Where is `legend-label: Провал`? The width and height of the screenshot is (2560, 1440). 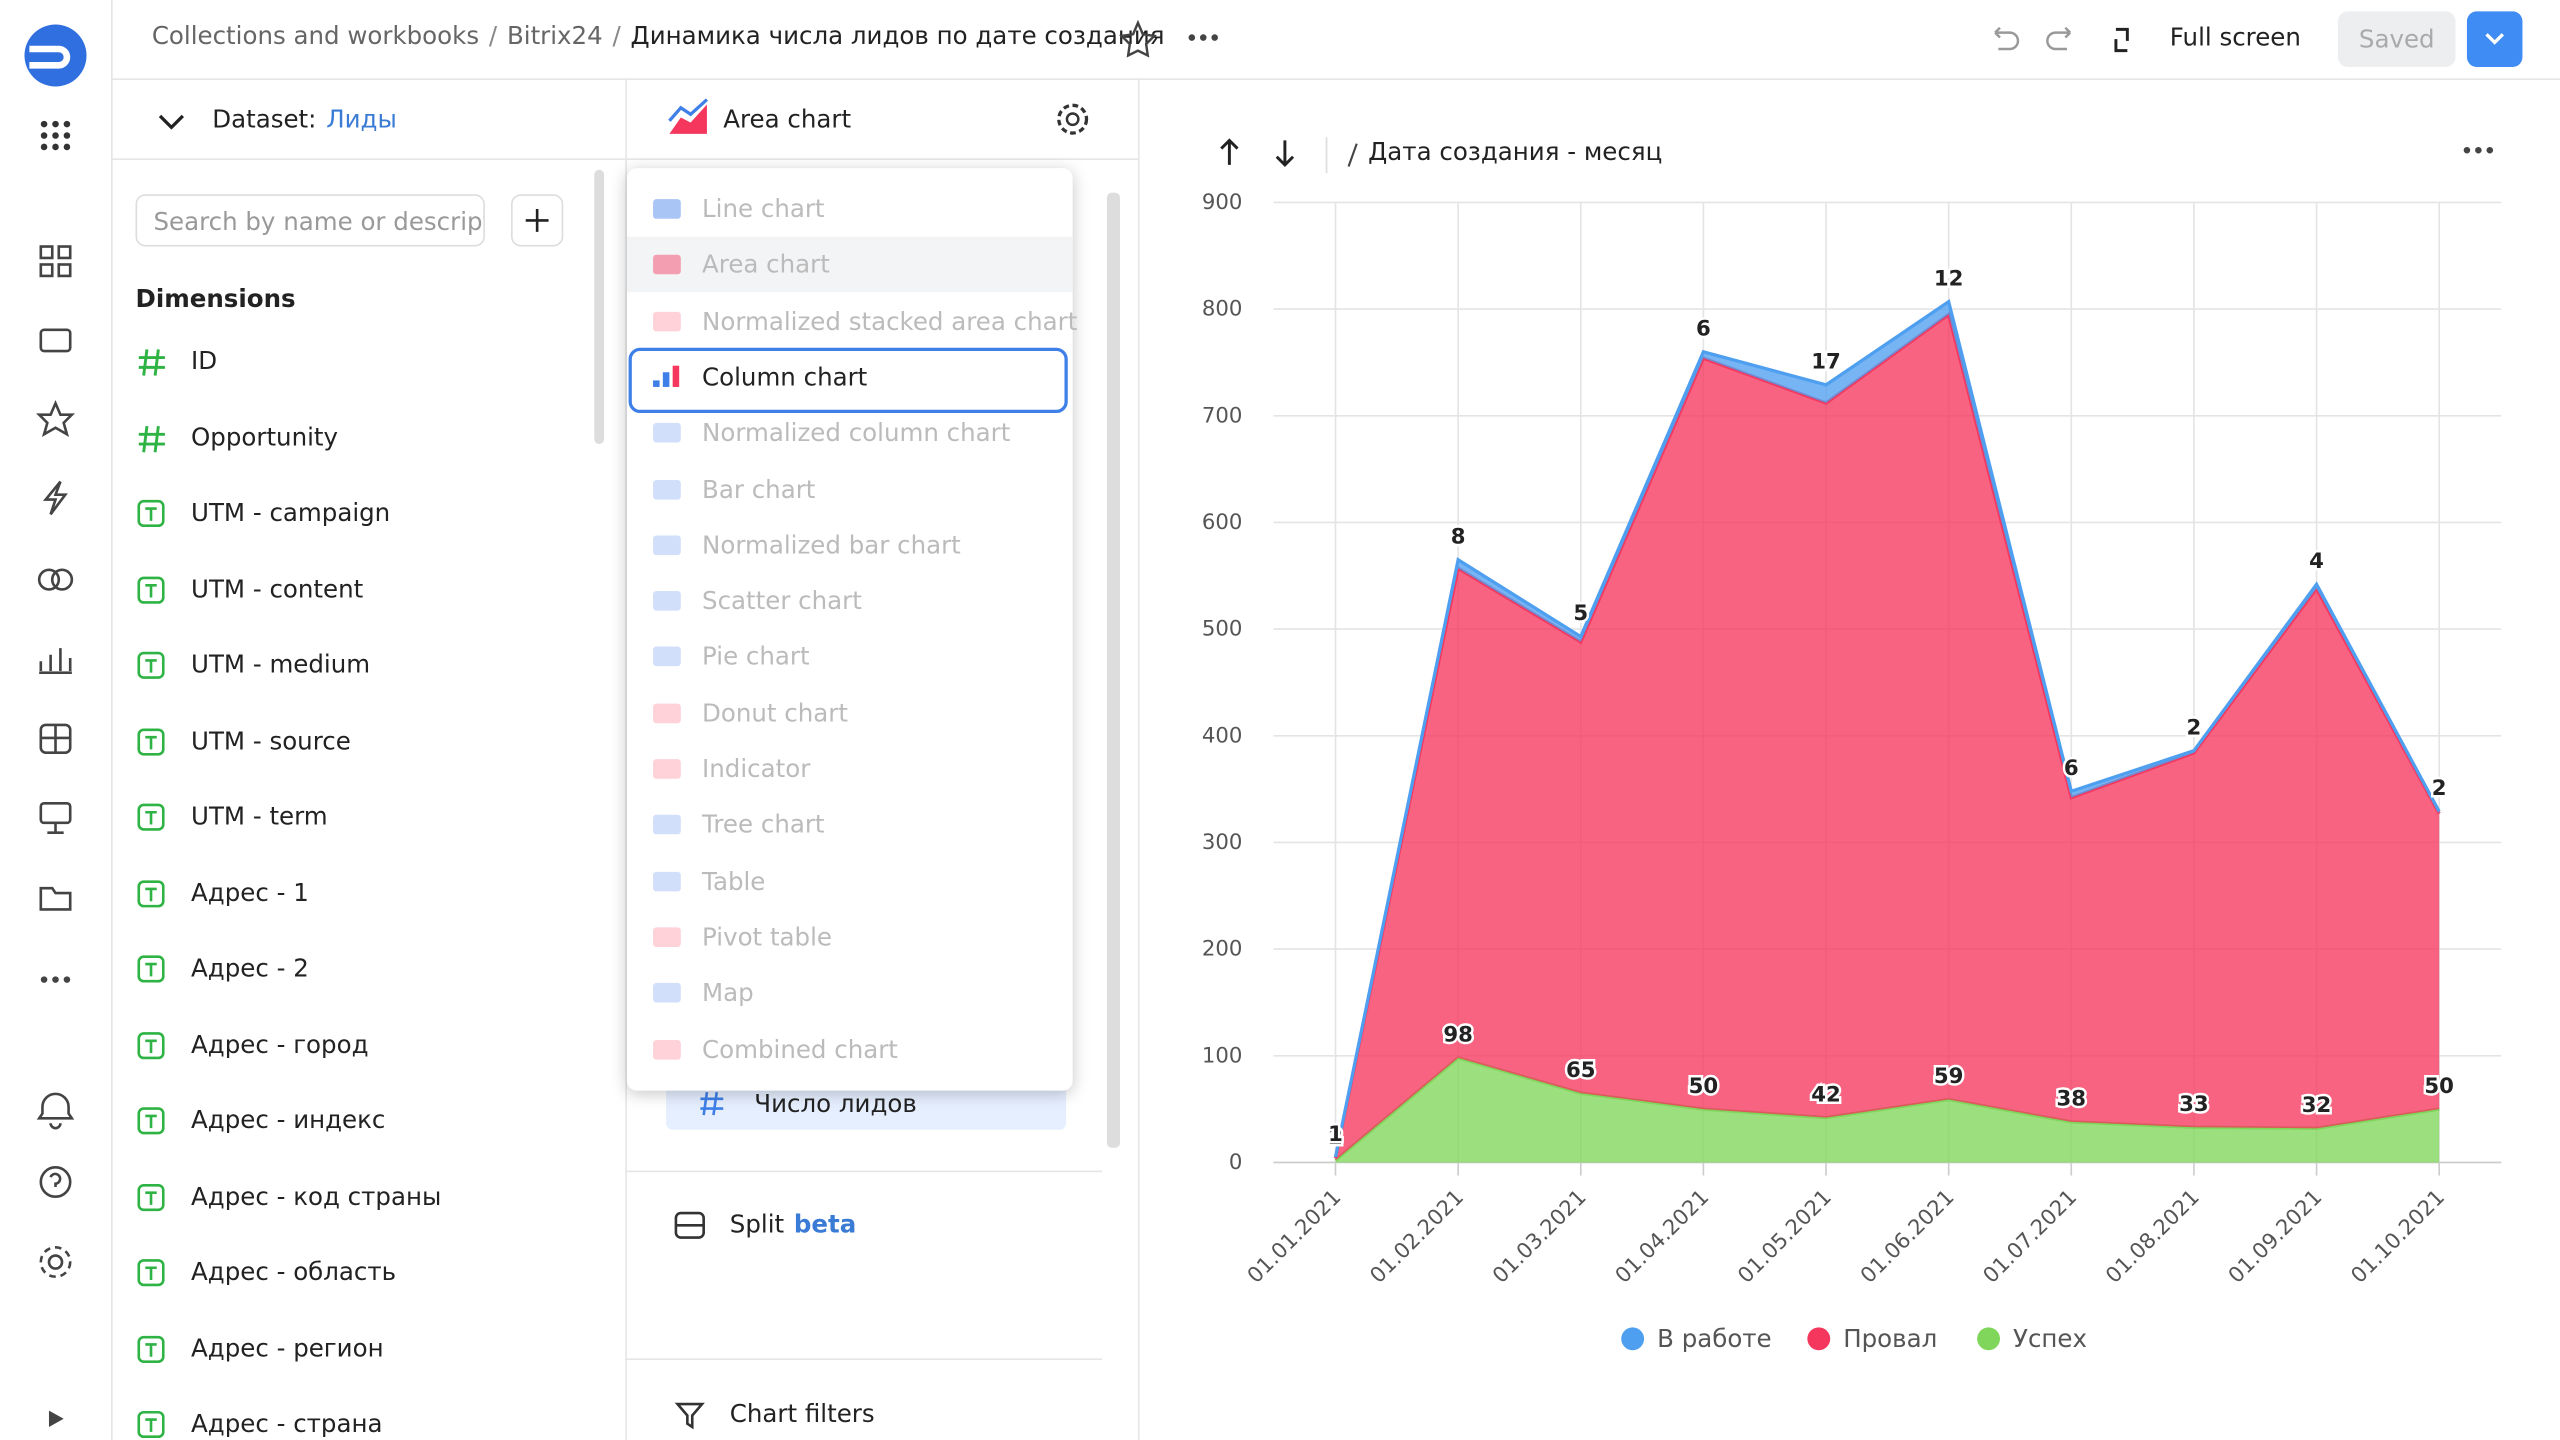
legend-label: Провал is located at coordinates (1890, 1338).